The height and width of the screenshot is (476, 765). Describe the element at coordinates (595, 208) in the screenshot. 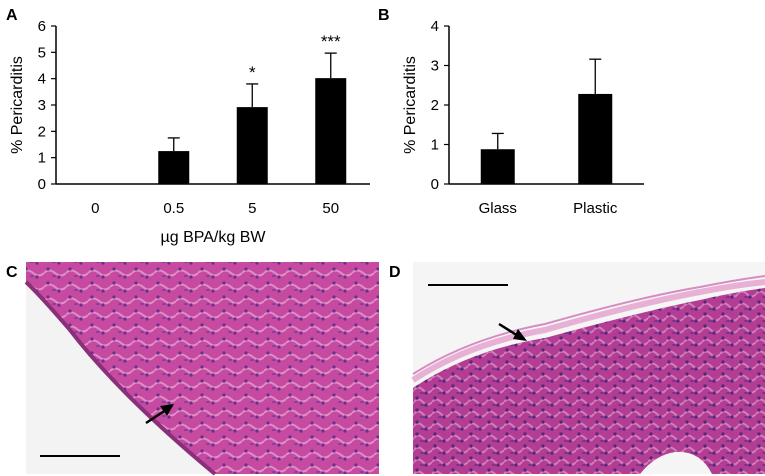

I see `chart-b-x-tick-label: Plastic` at that location.